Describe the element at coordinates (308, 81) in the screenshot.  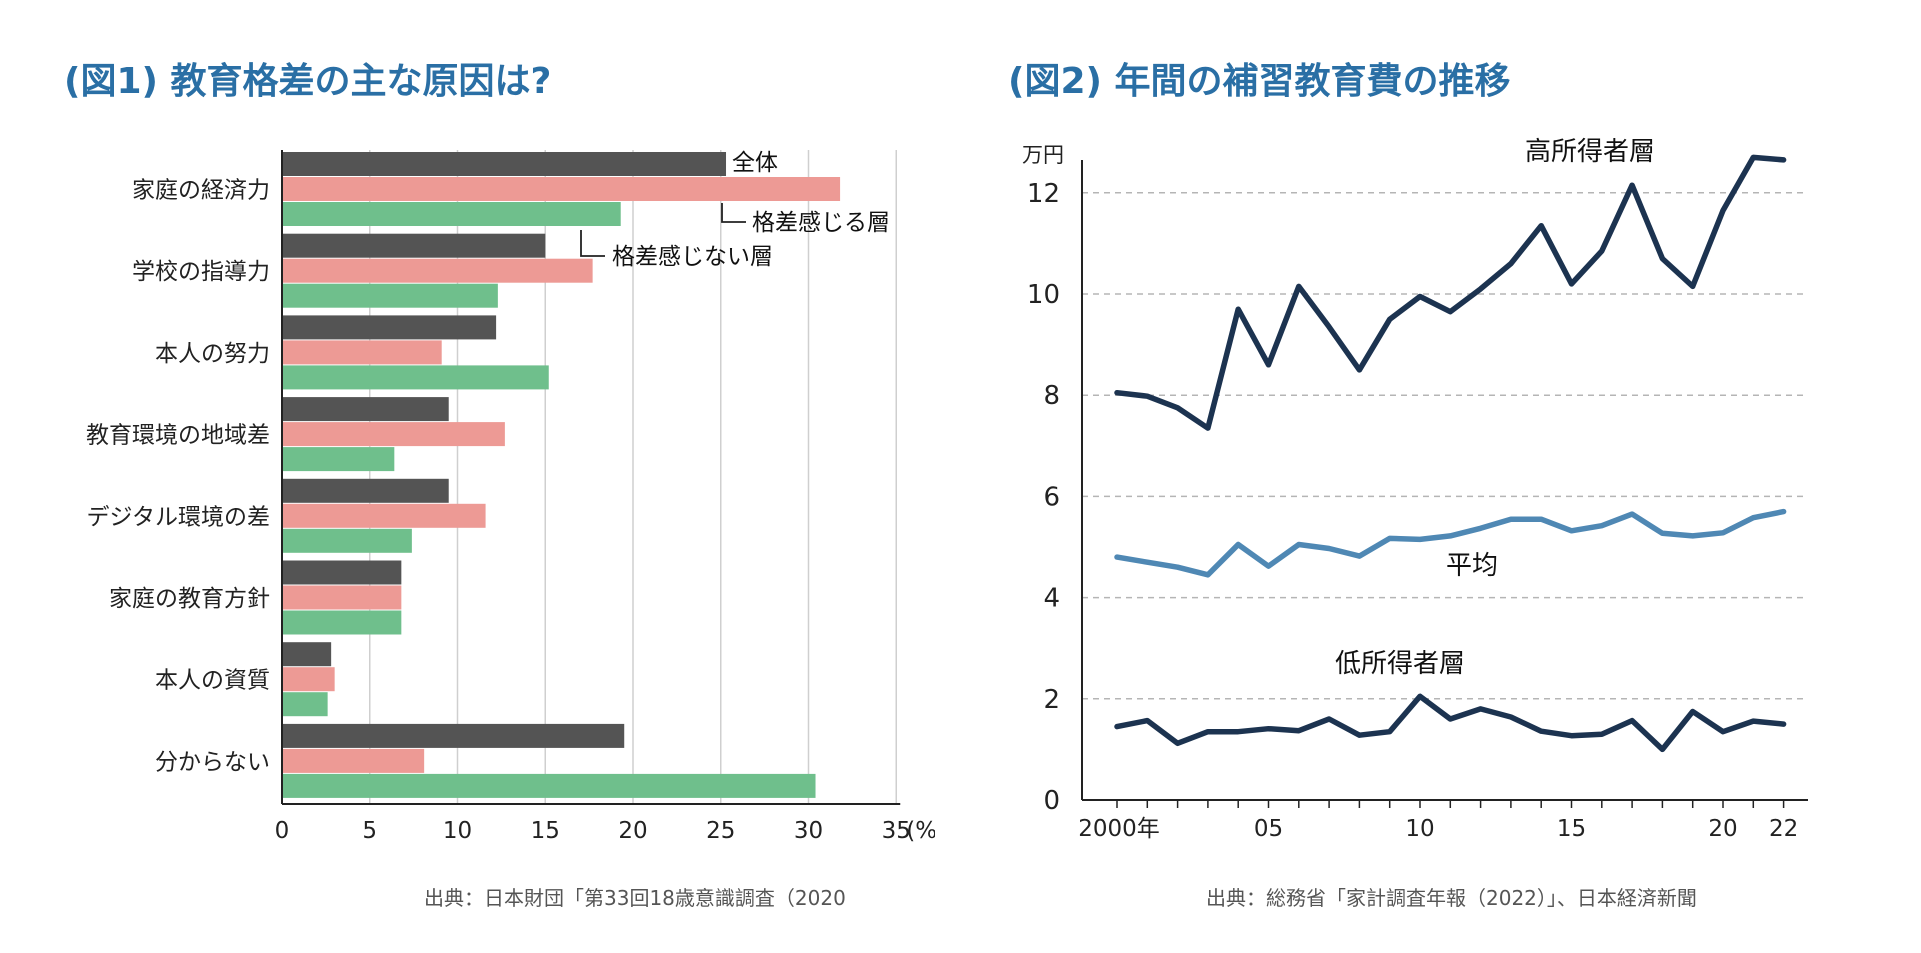
I see `figure-1-title: (図1) 教育格差の主な原因は?` at that location.